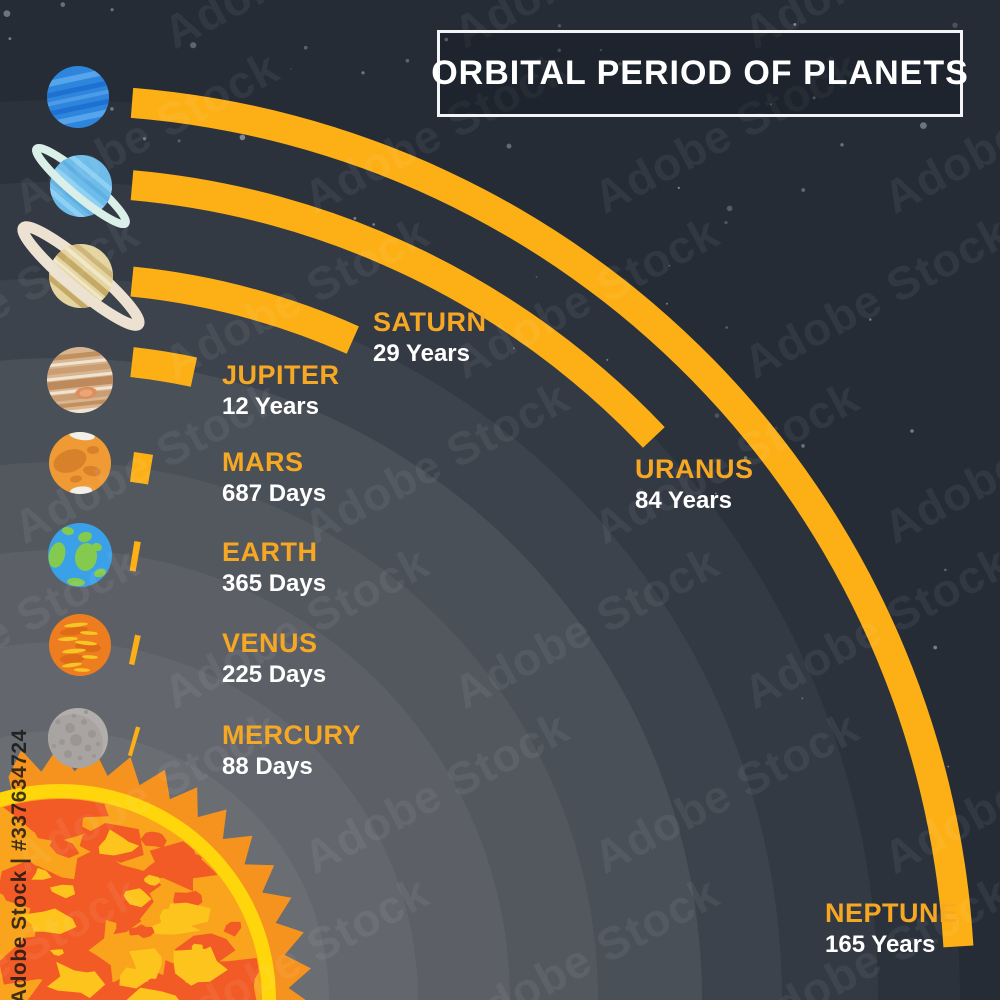 The height and width of the screenshot is (1000, 1000). I want to click on orbit-arc-mars, so click(141, 468).